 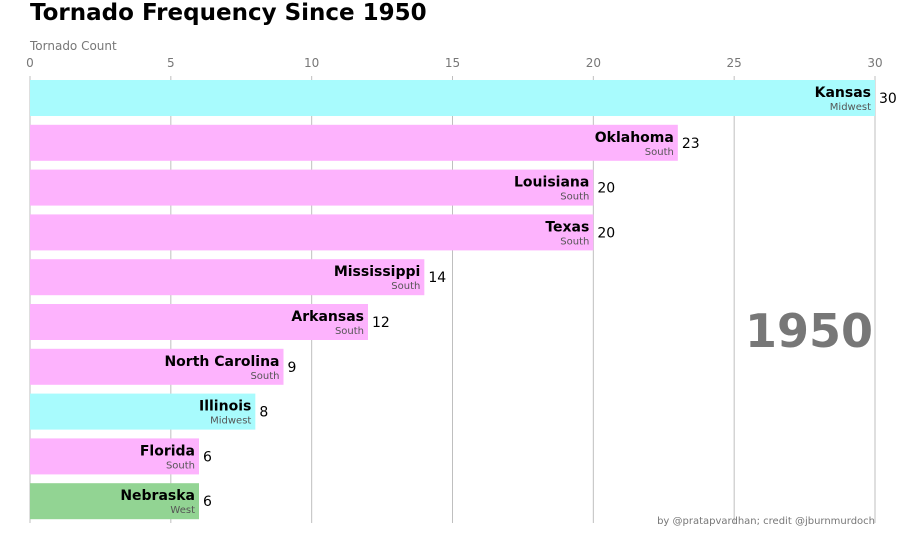 I want to click on bar-category-label: Arkansas, so click(x=327, y=317).